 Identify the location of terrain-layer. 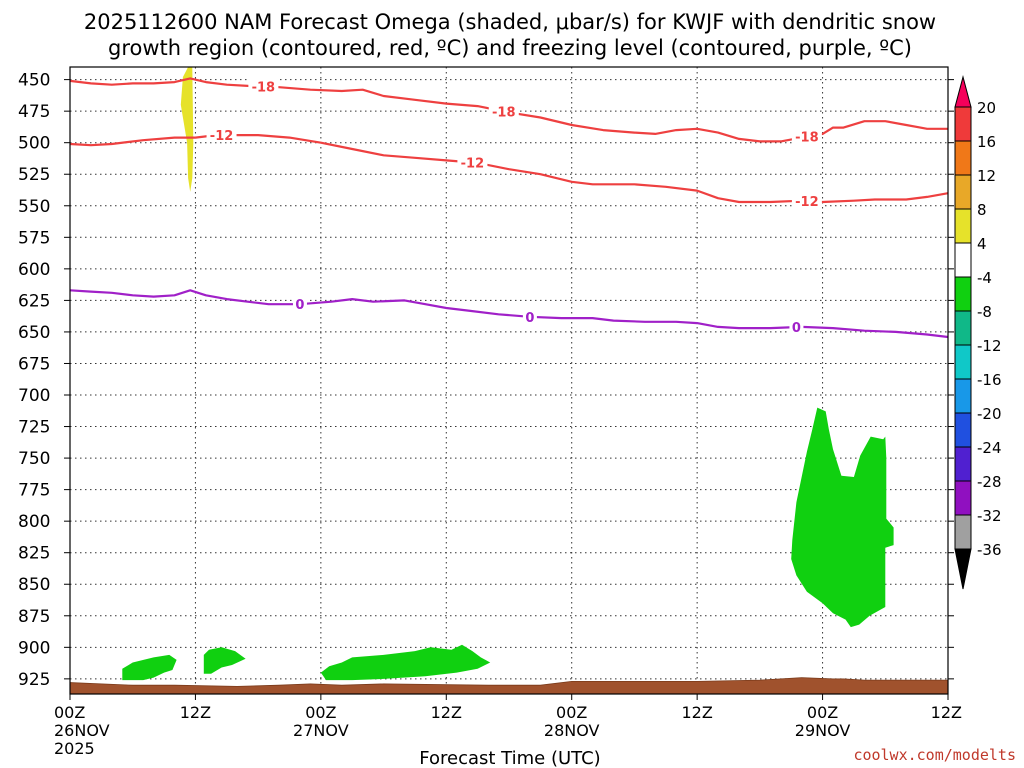
(509, 686).